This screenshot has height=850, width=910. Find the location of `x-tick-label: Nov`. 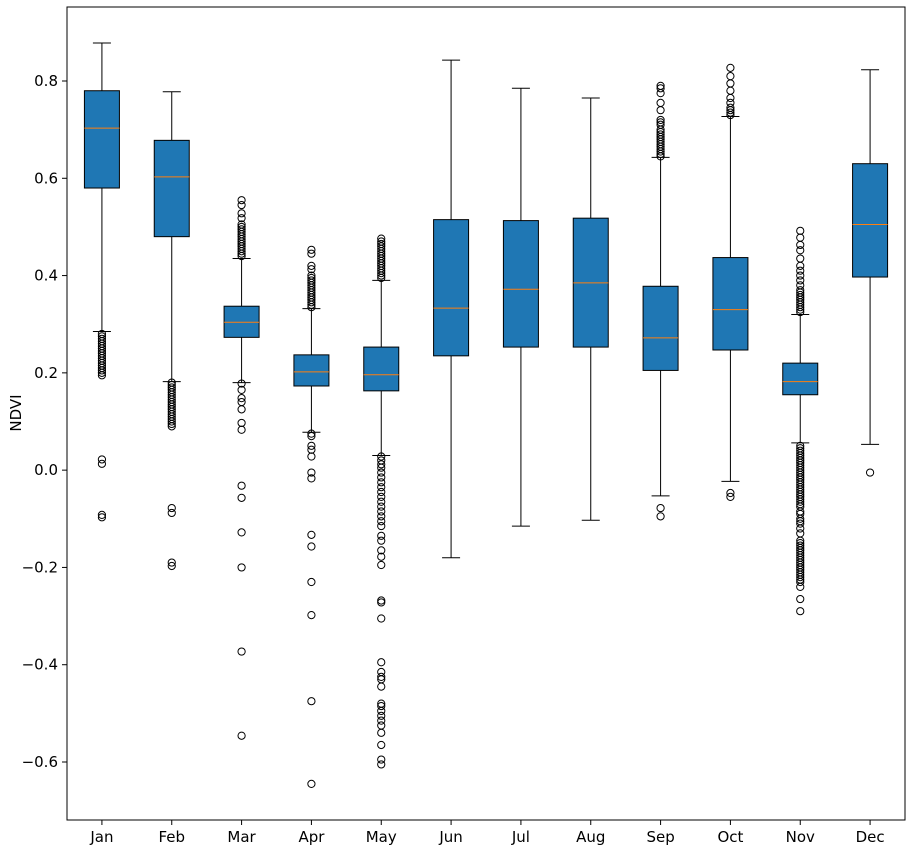

x-tick-label: Nov is located at coordinates (800, 837).